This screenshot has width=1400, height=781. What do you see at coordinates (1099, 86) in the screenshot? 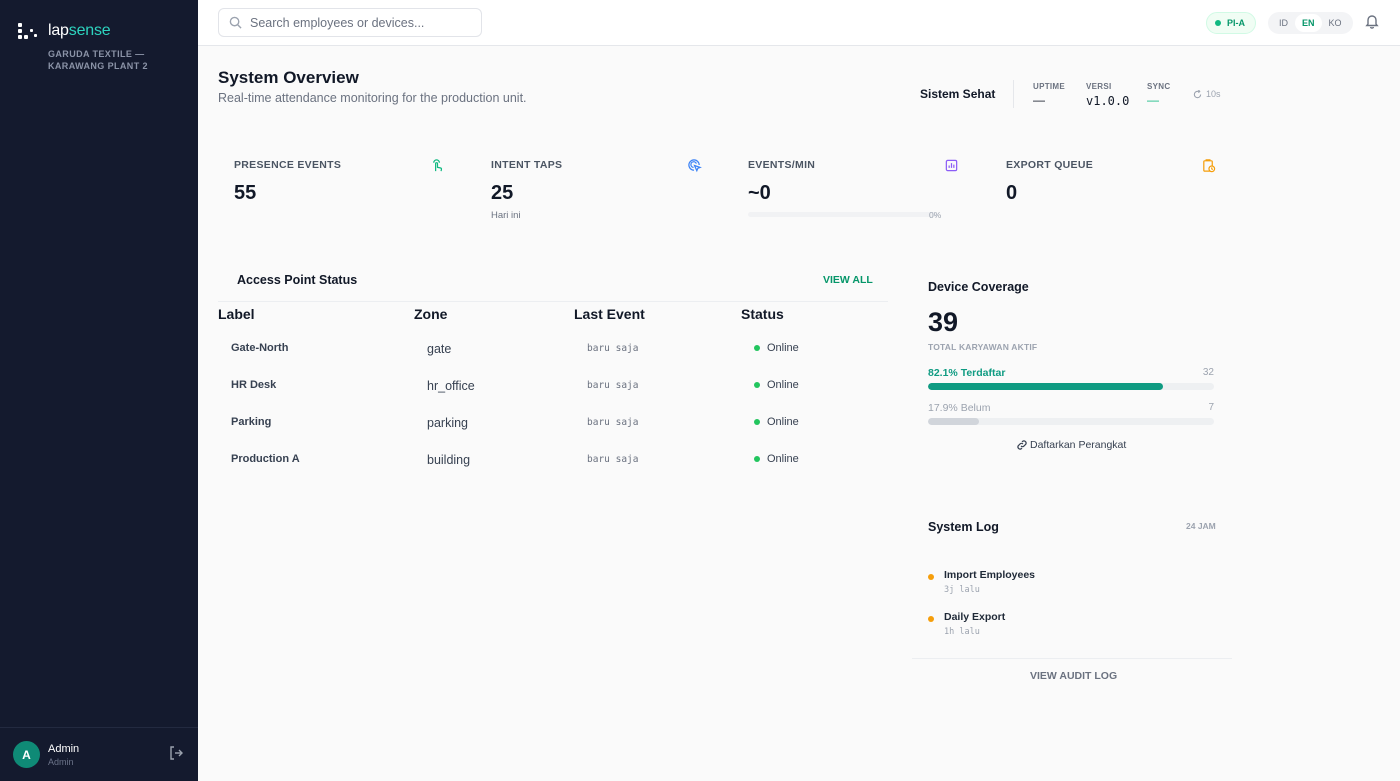
I see `version-label: VERSI` at bounding box center [1099, 86].